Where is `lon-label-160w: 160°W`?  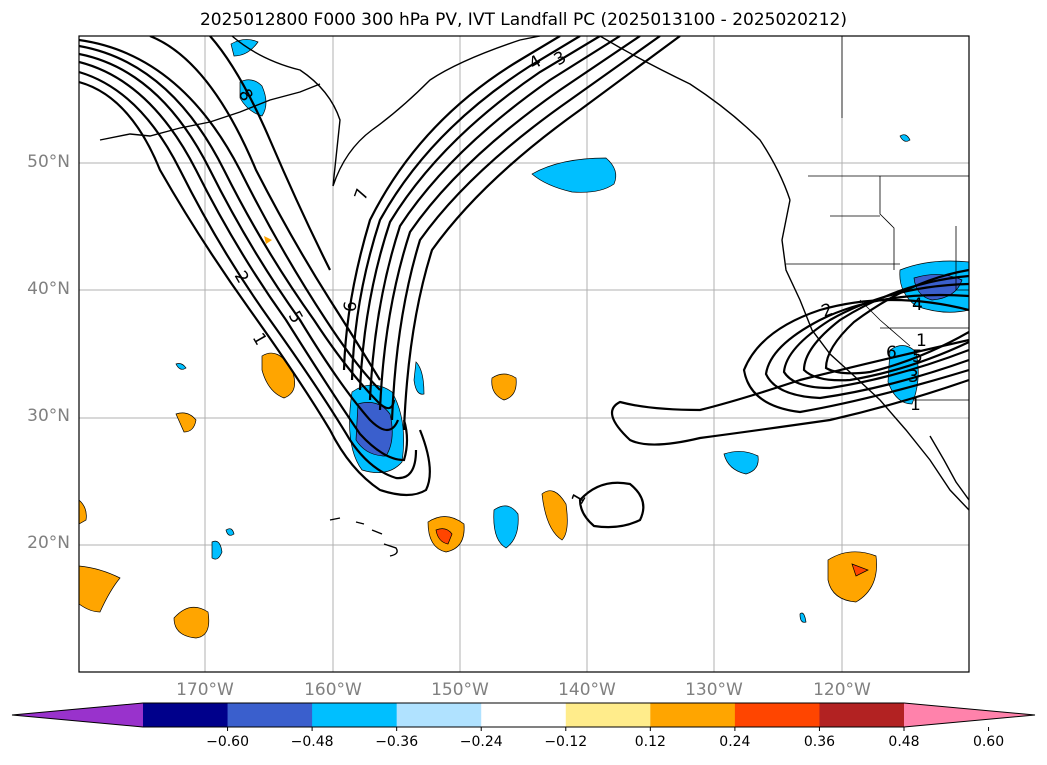
lon-label-160w: 160°W is located at coordinates (333, 690).